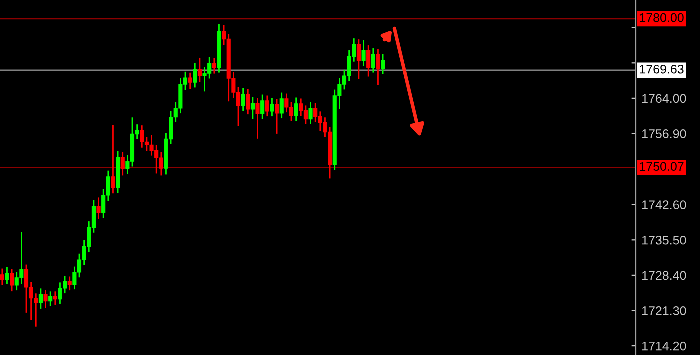  Describe the element at coordinates (664, 205) in the screenshot. I see `y-tick-label: 1742.60` at that location.